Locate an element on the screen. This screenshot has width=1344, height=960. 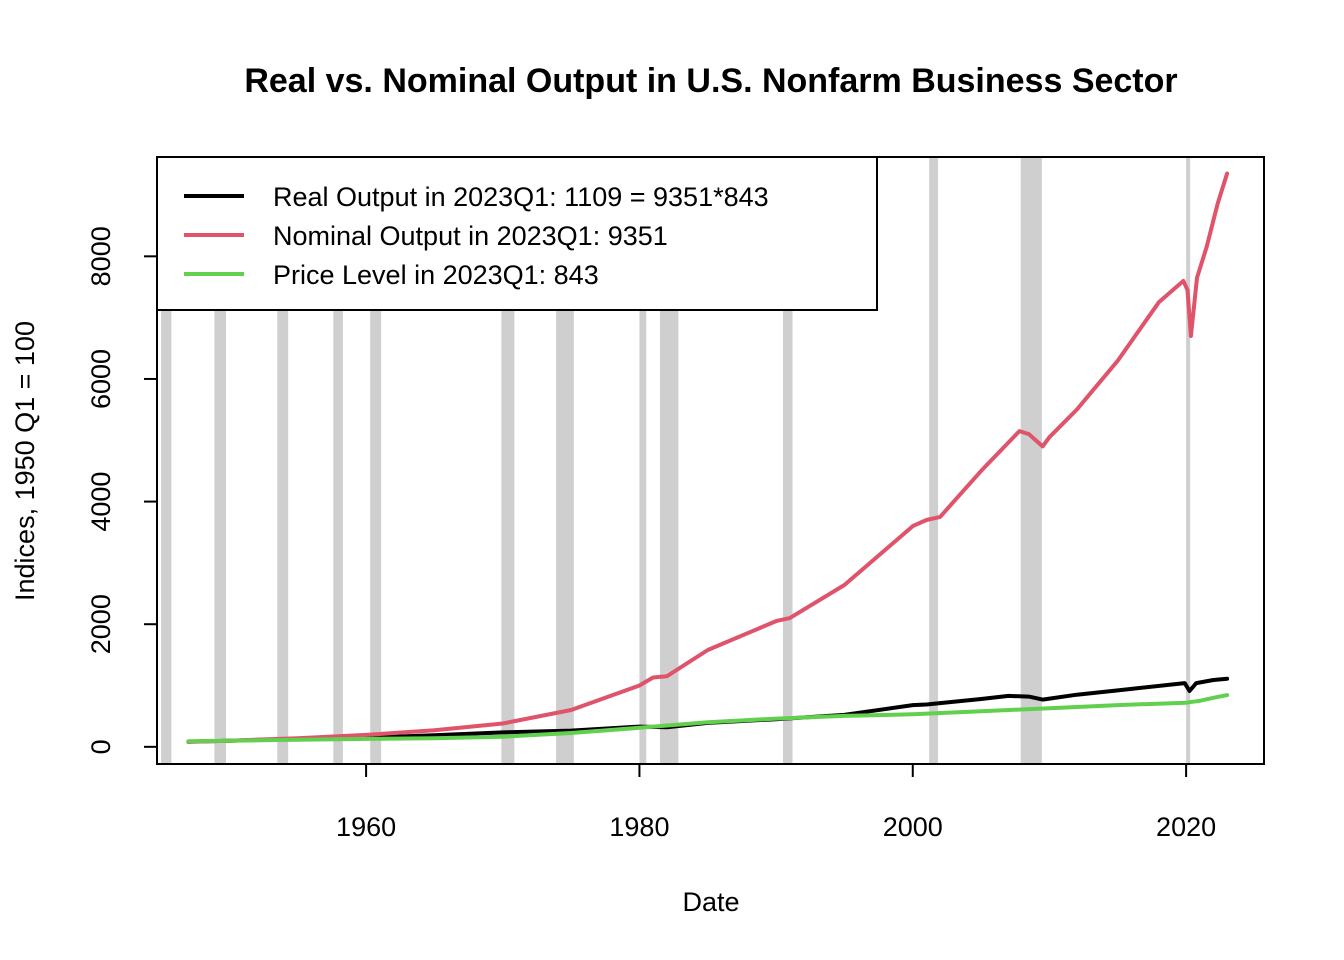
x-tick-label: 2020 is located at coordinates (1186, 827).